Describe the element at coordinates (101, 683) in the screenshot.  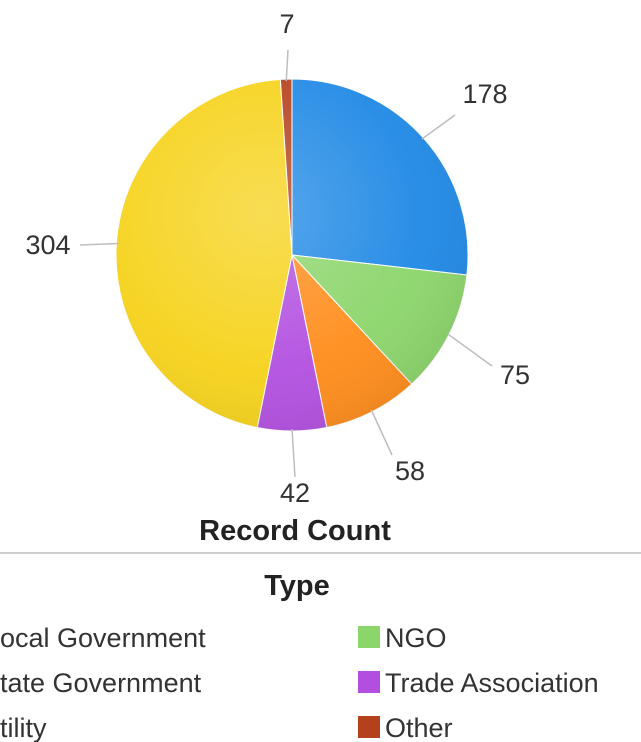
I see `legend-label: tate Government` at that location.